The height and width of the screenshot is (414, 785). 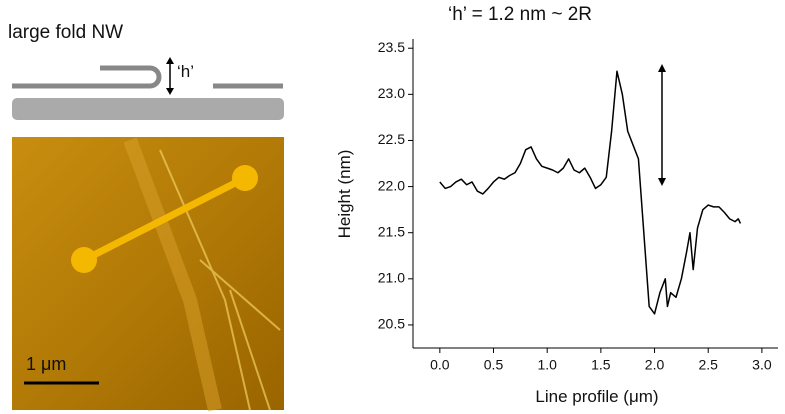 What do you see at coordinates (170, 76) in the screenshot?
I see `height-arrow` at bounding box center [170, 76].